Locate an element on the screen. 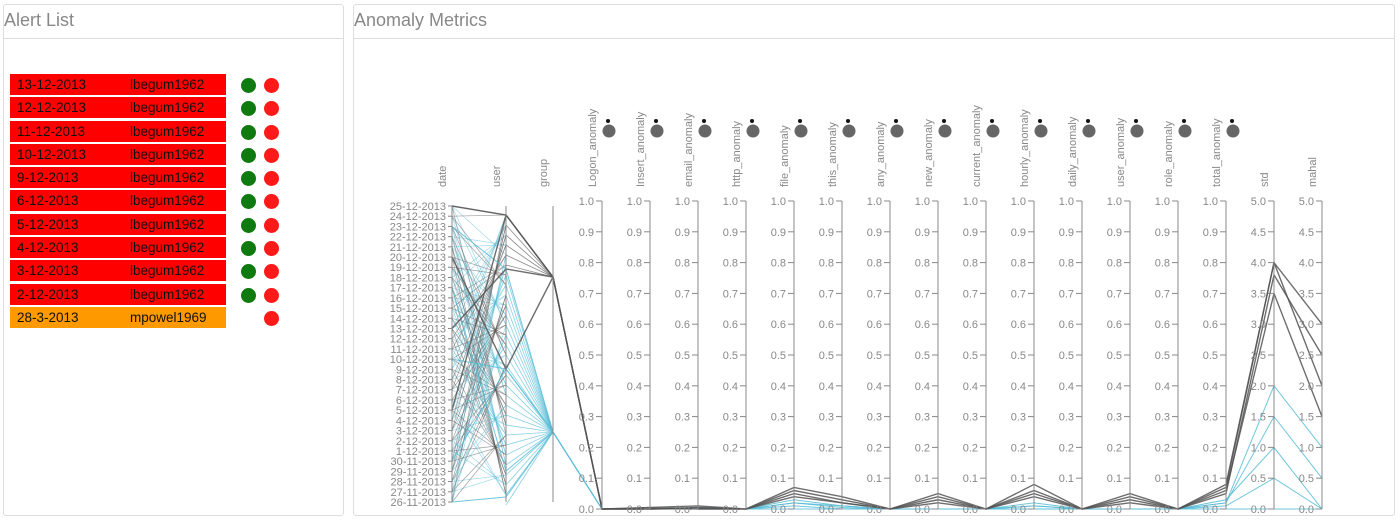 The width and height of the screenshot is (1400, 521). date-tick-label: 11-12-2013 is located at coordinates (418, 350).